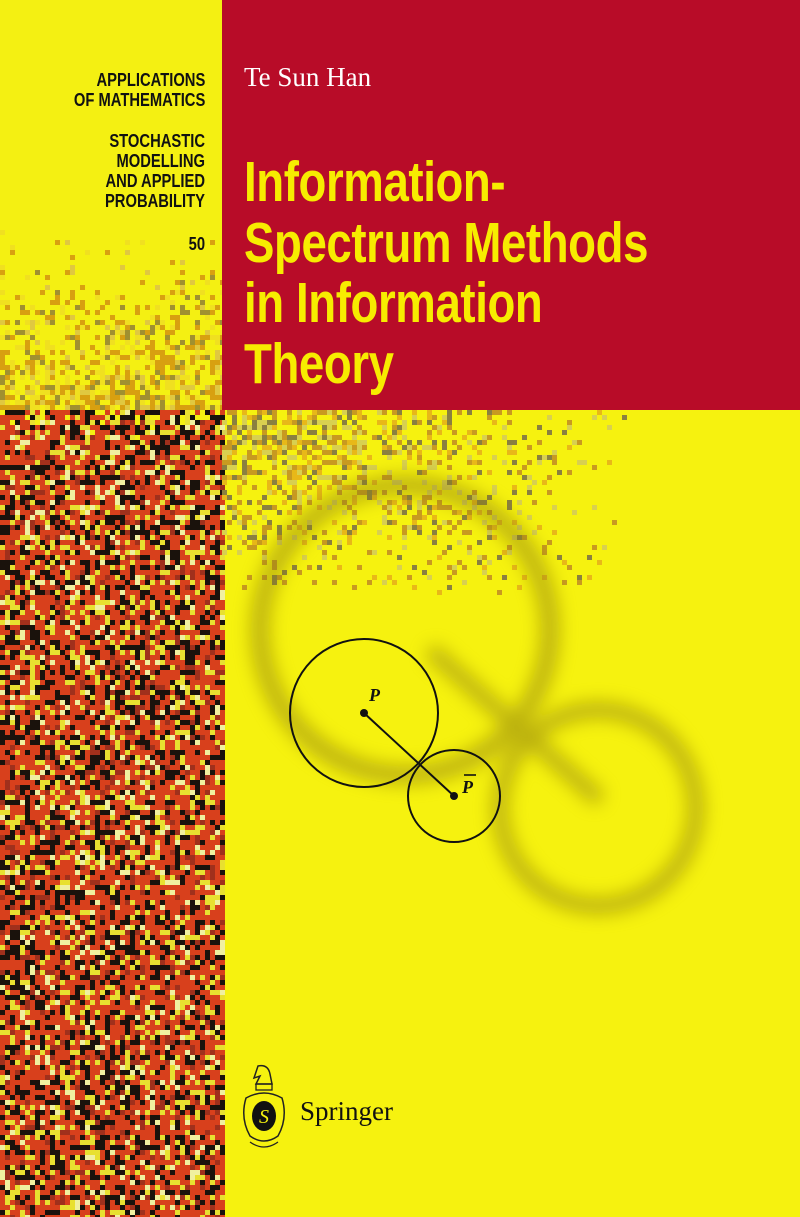 This screenshot has width=800, height=1217. What do you see at coordinates (409, 754) in the screenshot?
I see `connecting-line` at bounding box center [409, 754].